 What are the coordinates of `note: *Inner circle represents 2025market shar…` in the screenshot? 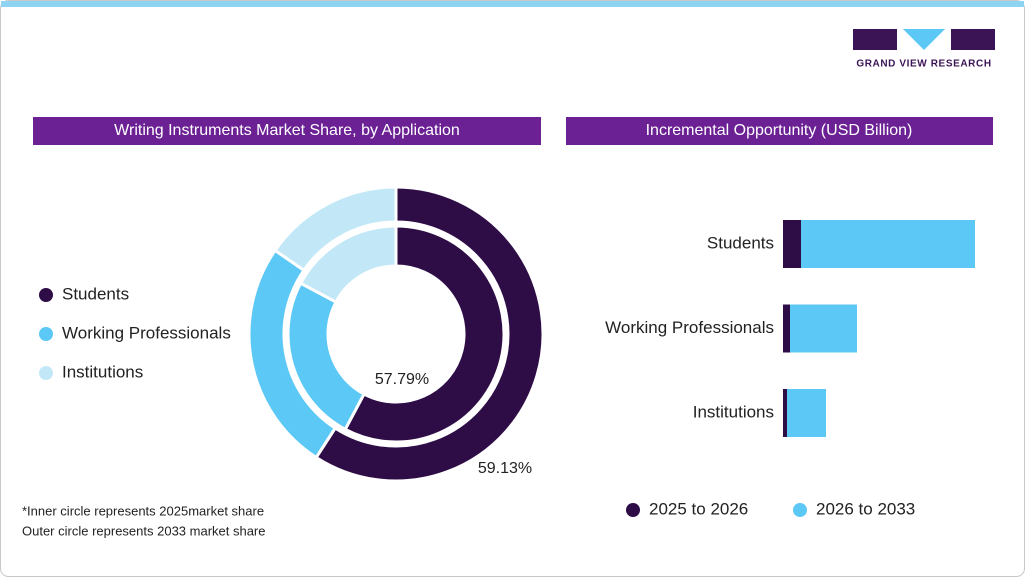 It's located at (143, 510).